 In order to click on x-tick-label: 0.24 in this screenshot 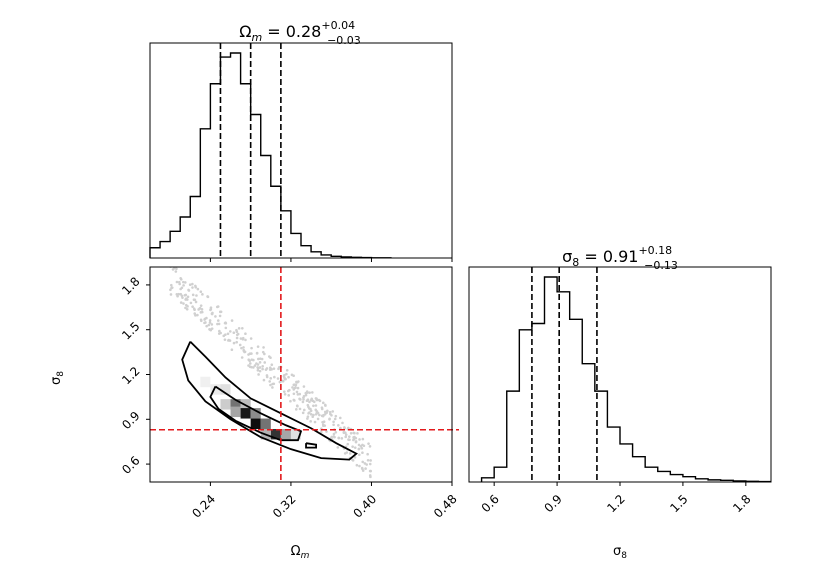, I will do `click(203, 506)`.